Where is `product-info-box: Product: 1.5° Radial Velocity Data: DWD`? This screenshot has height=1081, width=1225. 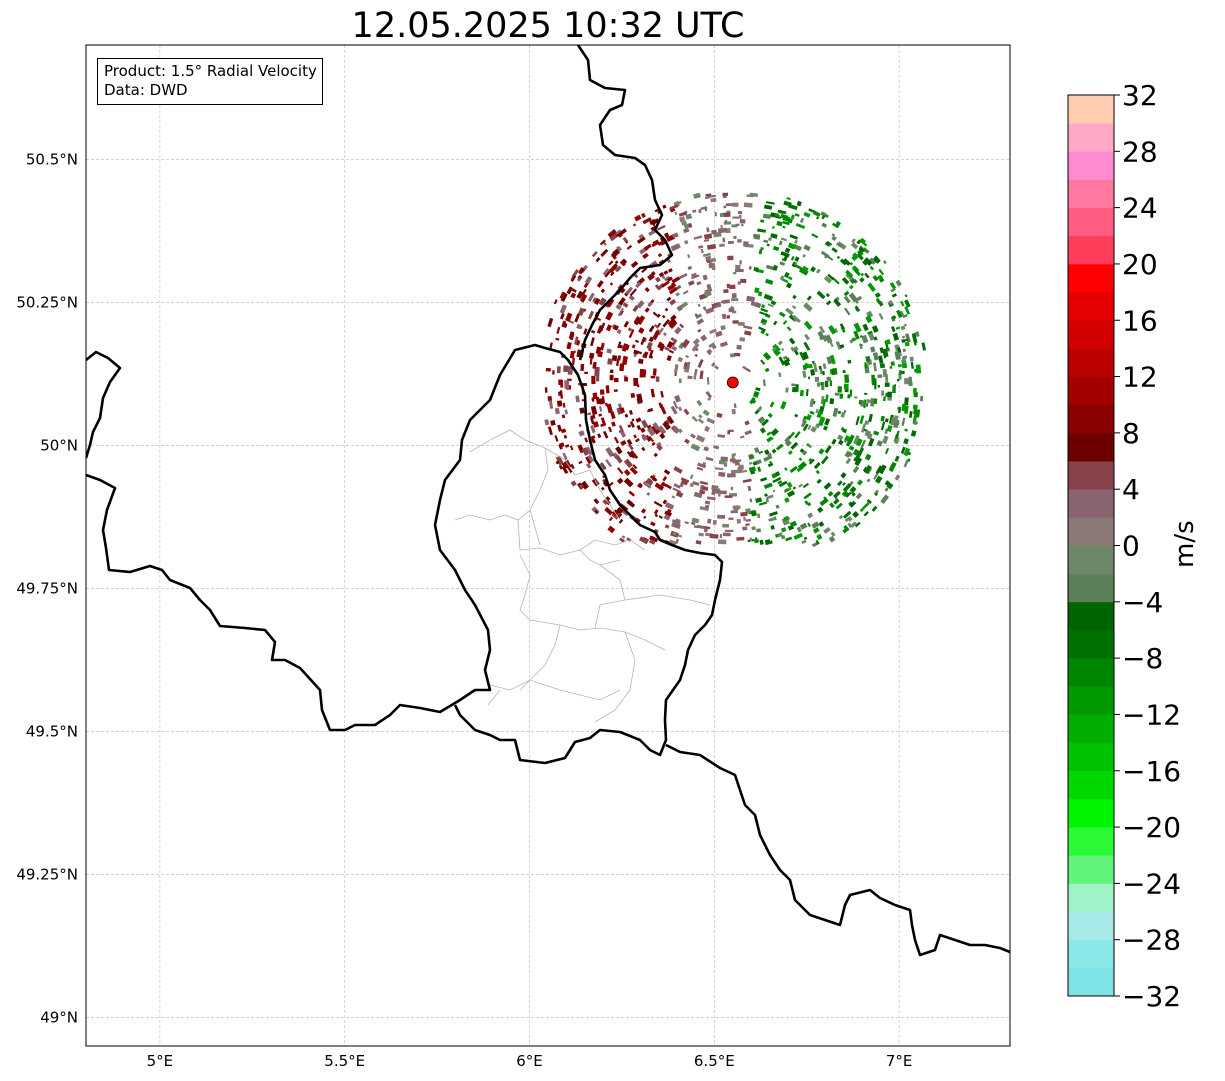
product-info-box: Product: 1.5° Radial Velocity Data: DWD is located at coordinates (210, 81).